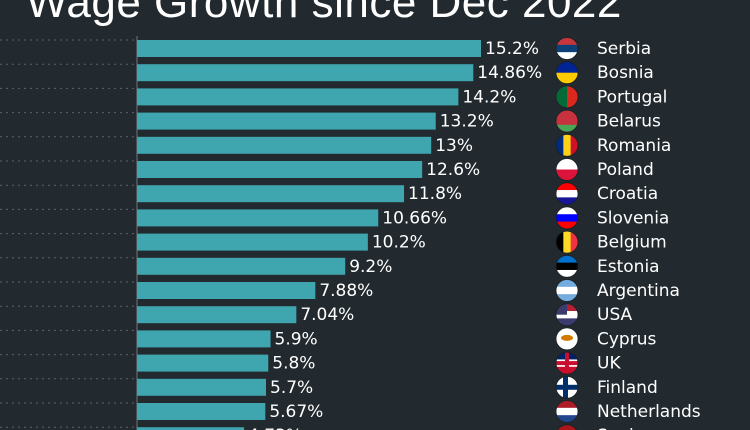 The height and width of the screenshot is (430, 750). Describe the element at coordinates (638, 291) in the screenshot. I see `category-label: Argentina` at that location.